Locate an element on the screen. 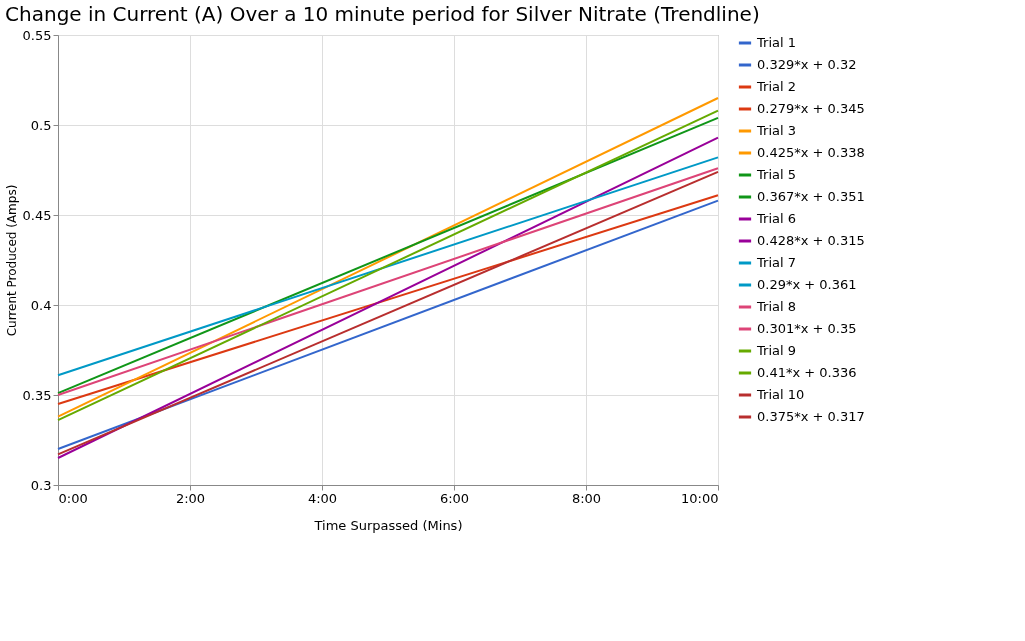 The image size is (1025, 641). y-tick-label: 0.5 is located at coordinates (41, 125).